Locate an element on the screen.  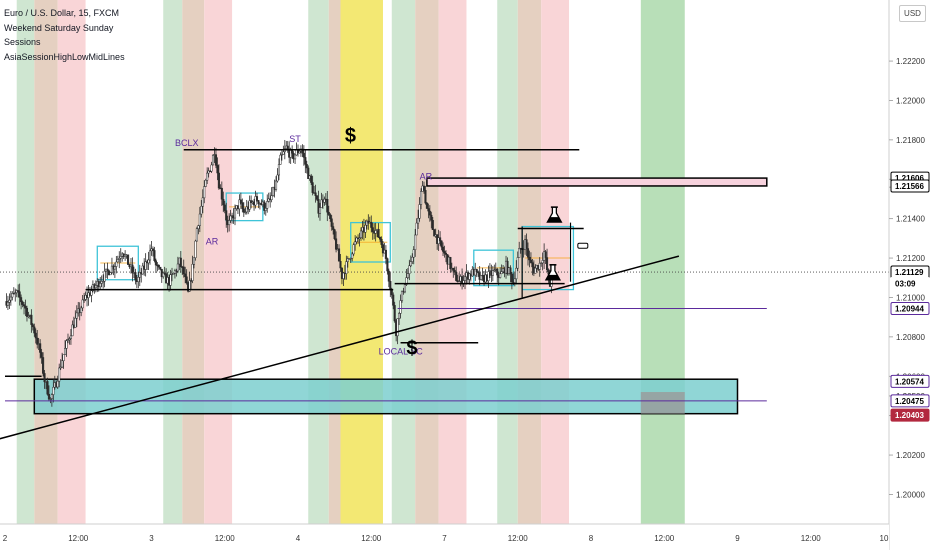
price-axis-label: 1.20800 is located at coordinates (910, 337).